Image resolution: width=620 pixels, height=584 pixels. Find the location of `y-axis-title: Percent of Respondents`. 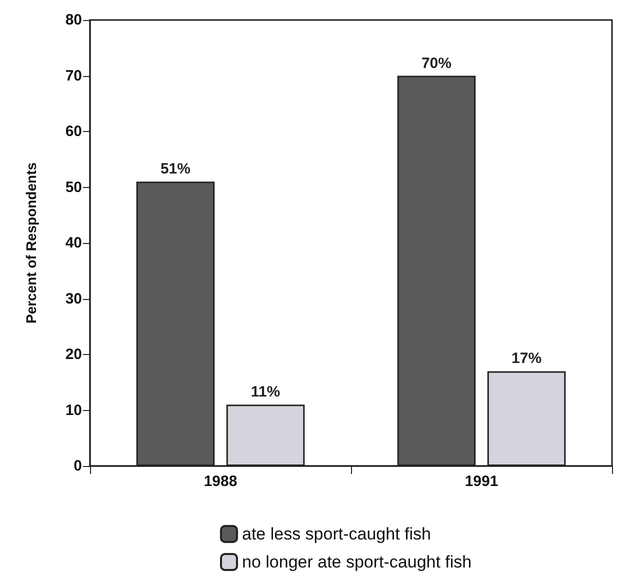

y-axis-title: Percent of Respondents is located at coordinates (31, 243).